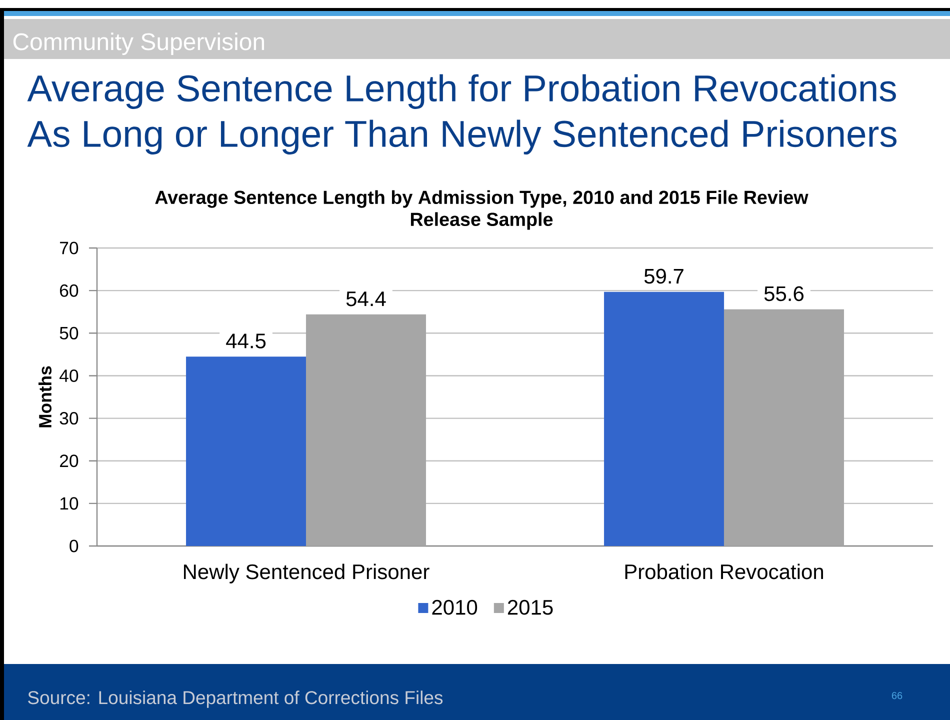 This screenshot has width=950, height=720. I want to click on x-tick-label: Newly Sentenced Prisoner, so click(307, 574).